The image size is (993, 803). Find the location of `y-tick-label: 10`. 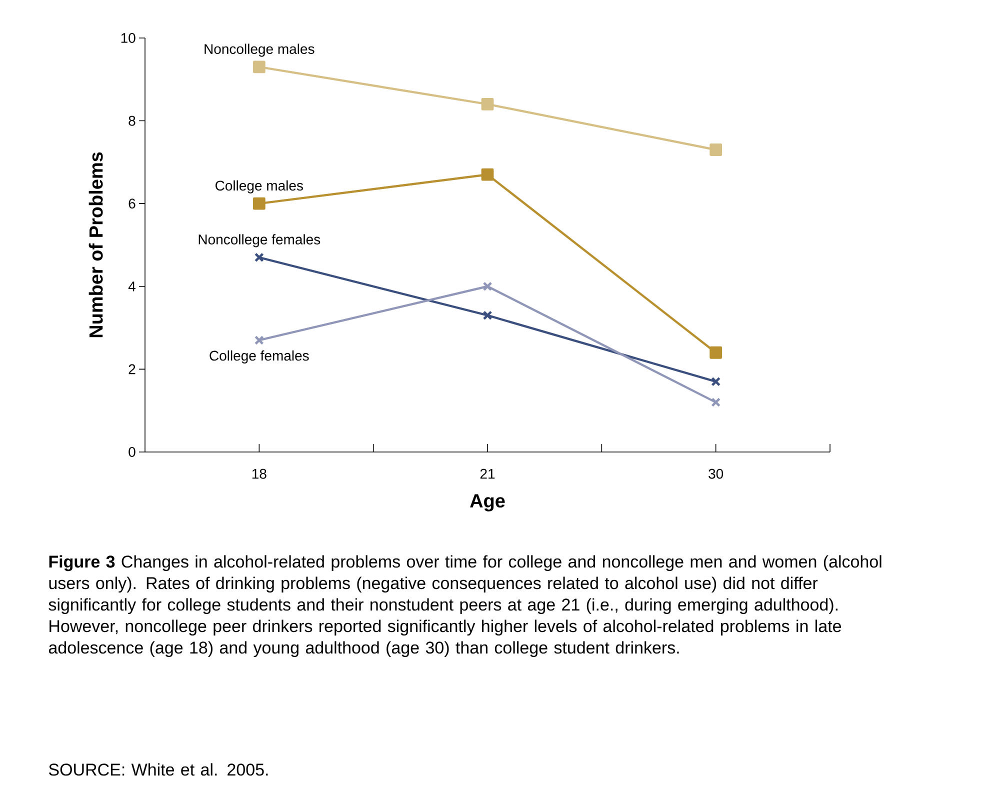

y-tick-label: 10 is located at coordinates (128, 38).